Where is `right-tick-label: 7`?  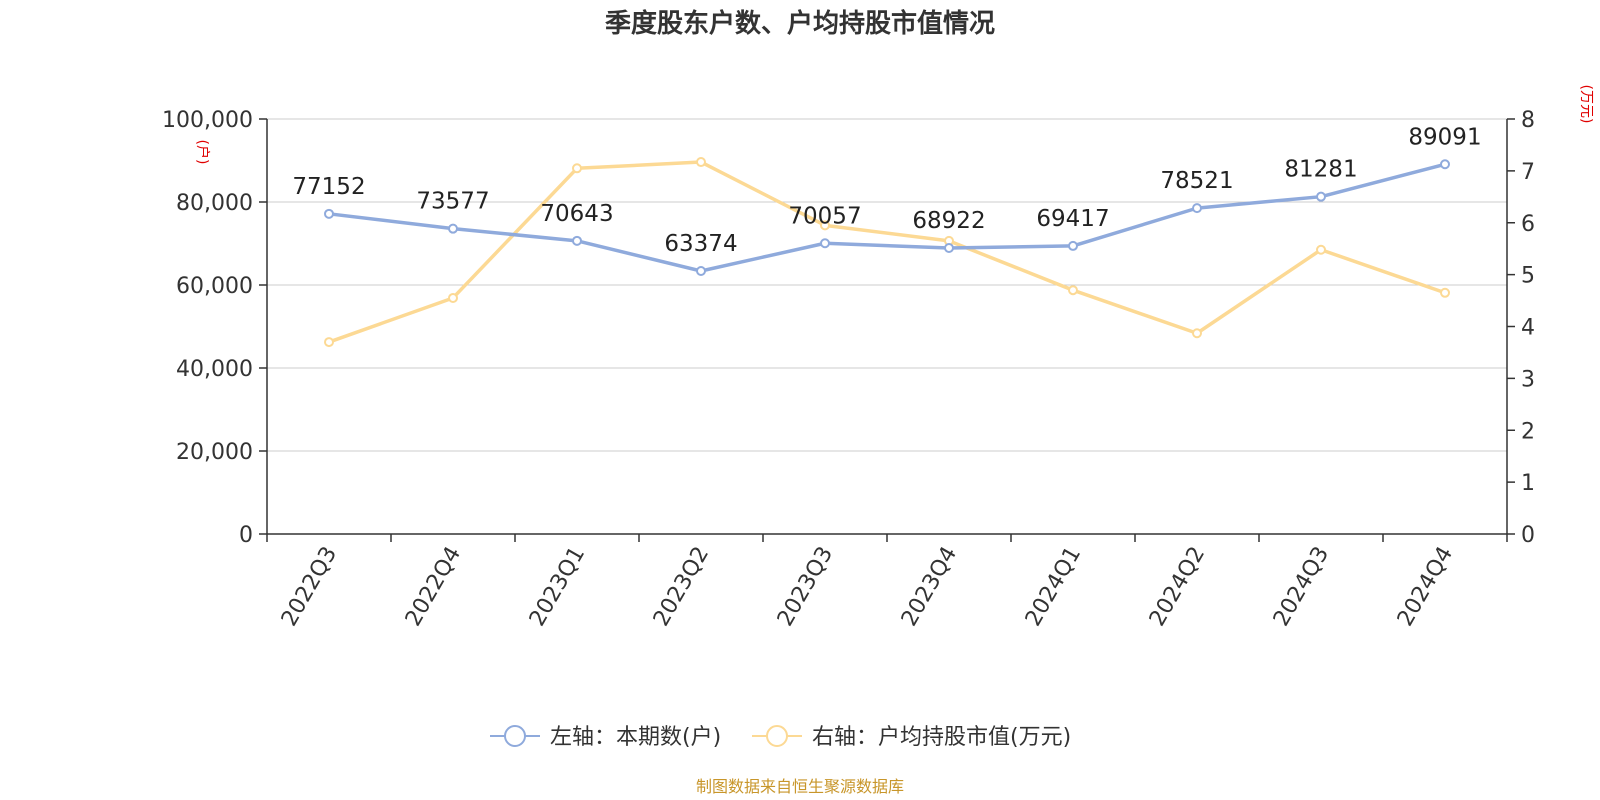 right-tick-label: 7 is located at coordinates (1528, 172).